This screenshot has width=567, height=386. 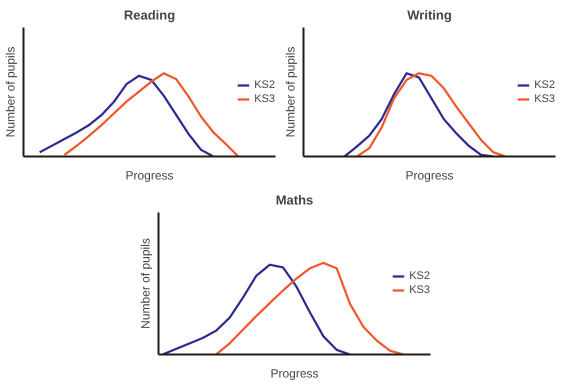 What do you see at coordinates (295, 200) in the screenshot?
I see `chart-title: Maths` at bounding box center [295, 200].